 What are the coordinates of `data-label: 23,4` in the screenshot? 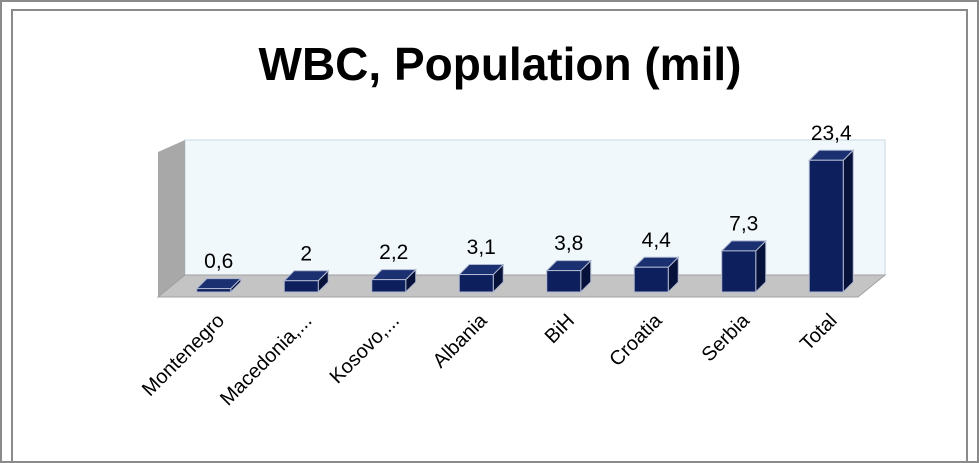 It's located at (831, 133).